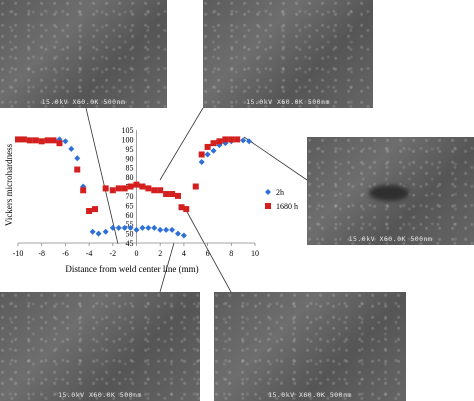 This screenshot has height=401, width=474. What do you see at coordinates (255, 253) in the screenshot?
I see `x-tick-label: 10` at bounding box center [255, 253].